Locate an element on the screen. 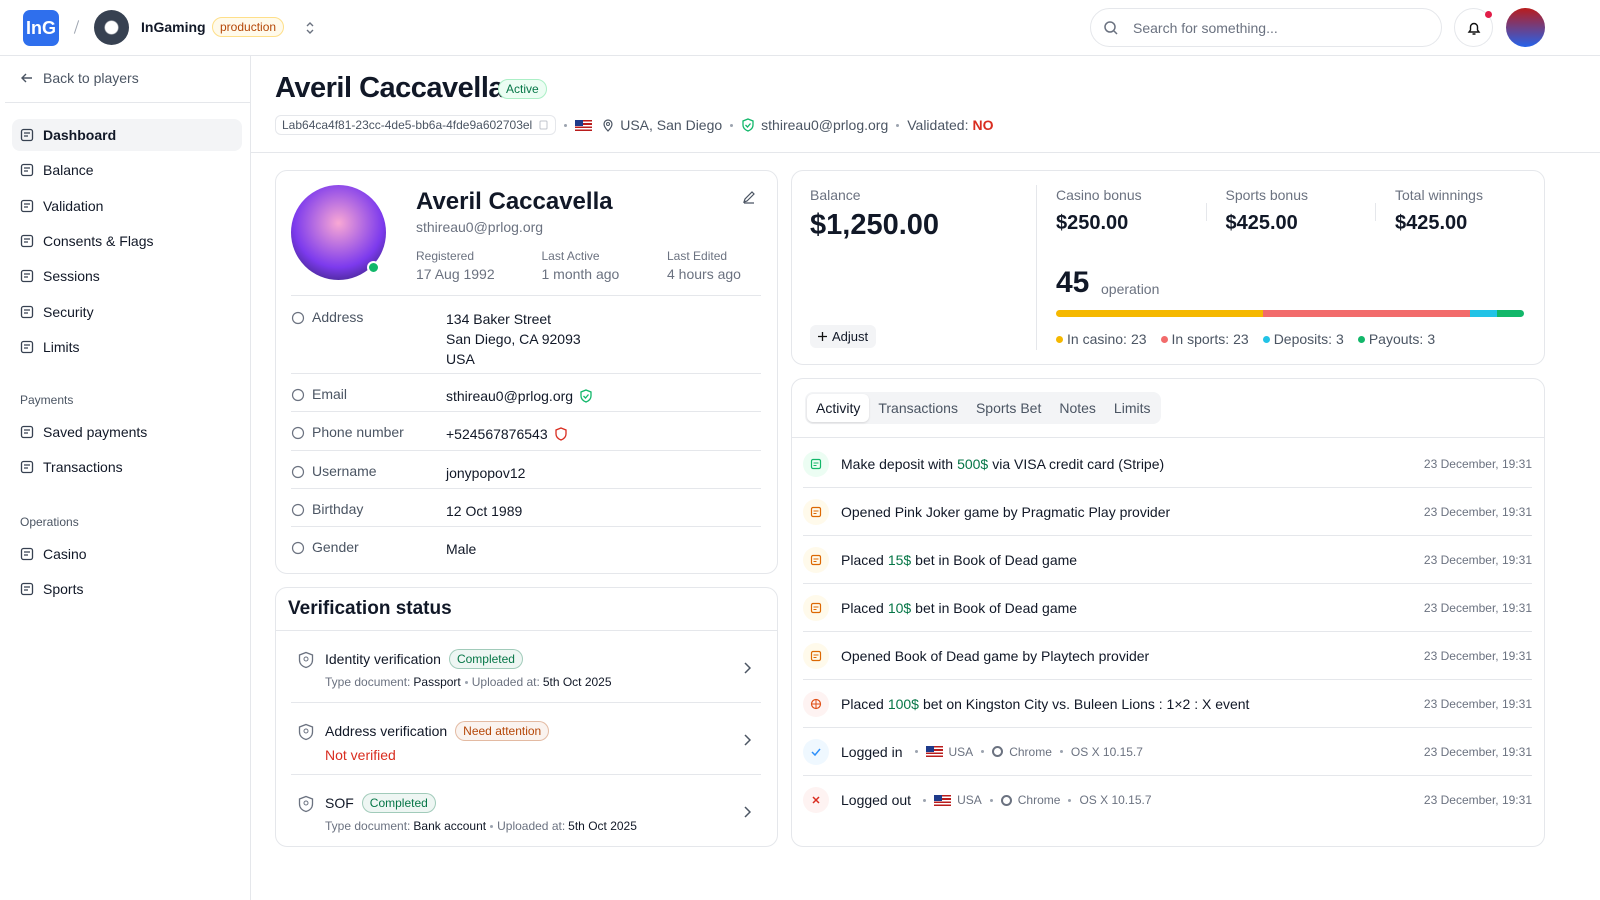  verification-icon is located at coordinates (306, 805).